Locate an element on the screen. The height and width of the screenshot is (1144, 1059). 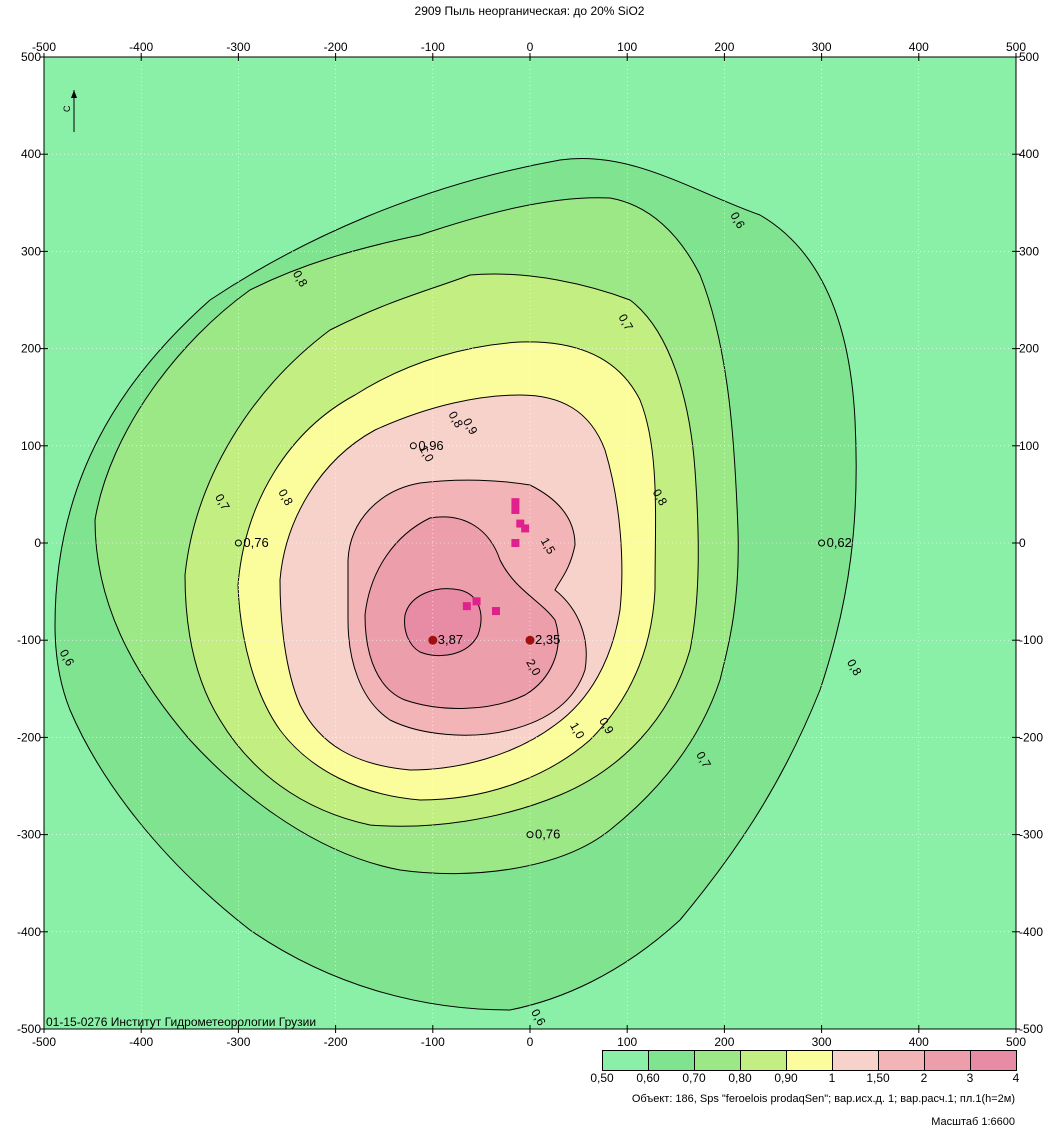
y-tick-label-right: -200 is located at coordinates (1031, 737).